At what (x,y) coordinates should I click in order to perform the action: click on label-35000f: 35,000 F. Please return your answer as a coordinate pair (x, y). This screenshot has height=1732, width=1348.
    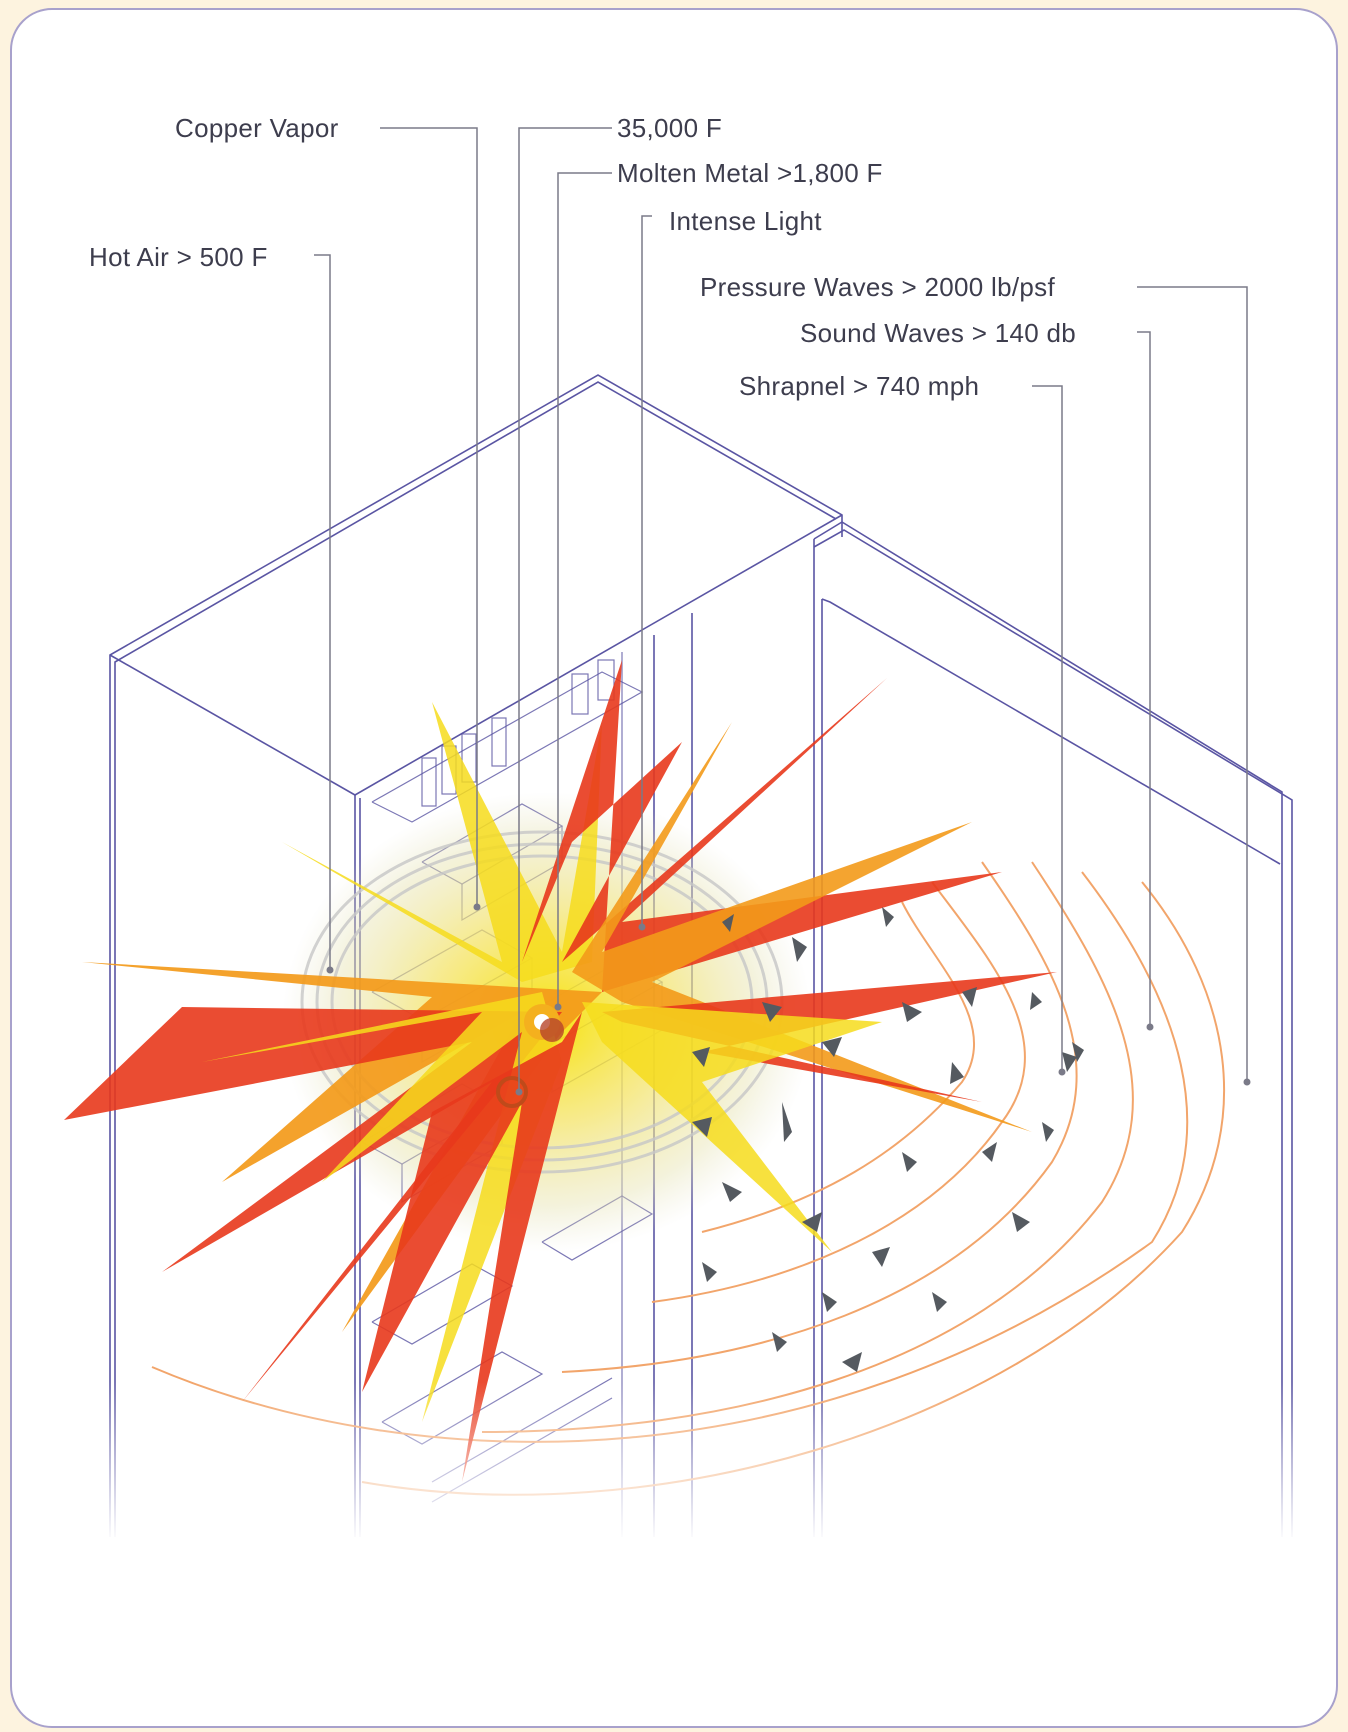
    Looking at the image, I should click on (670, 128).